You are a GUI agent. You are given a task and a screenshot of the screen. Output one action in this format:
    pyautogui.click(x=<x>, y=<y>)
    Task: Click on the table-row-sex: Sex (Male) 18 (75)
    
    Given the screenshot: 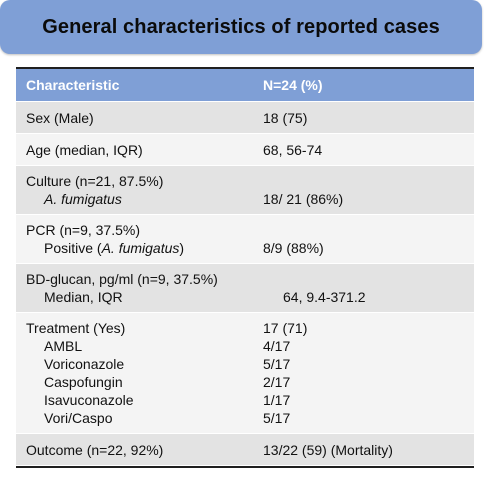 What is the action you would take?
    pyautogui.click(x=245, y=118)
    